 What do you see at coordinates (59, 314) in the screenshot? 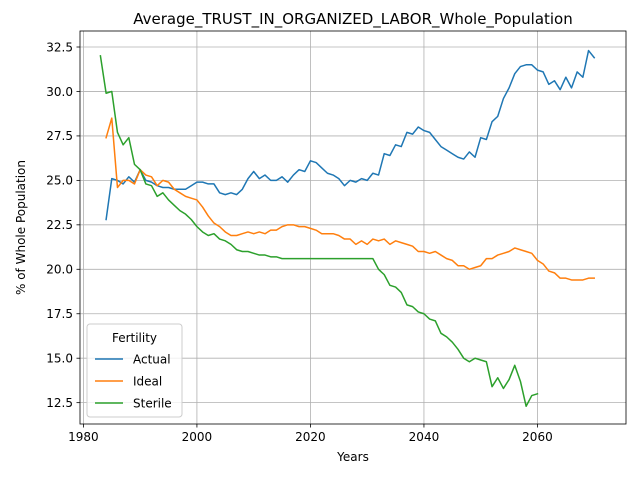
I see `y-tick-label: 17.5` at bounding box center [59, 314].